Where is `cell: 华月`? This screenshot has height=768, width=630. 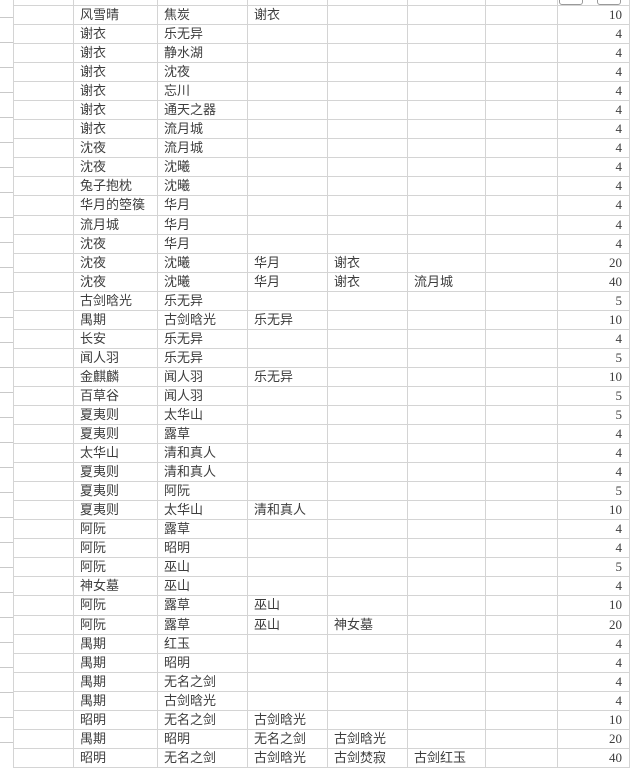
cell: 华月 is located at coordinates (288, 263).